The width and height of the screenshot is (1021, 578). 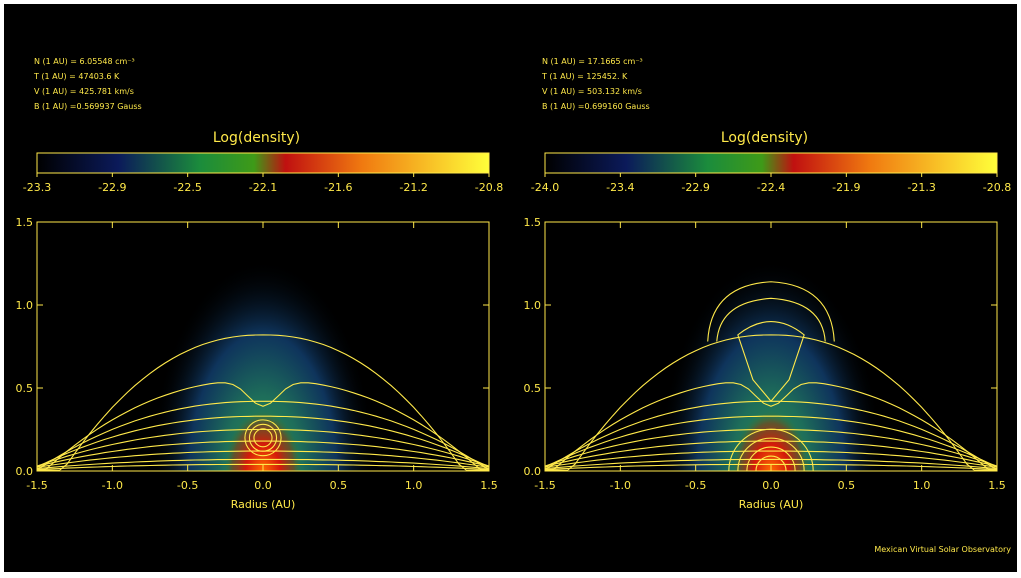 I want to click on cme-shock, so click(x=771, y=311).